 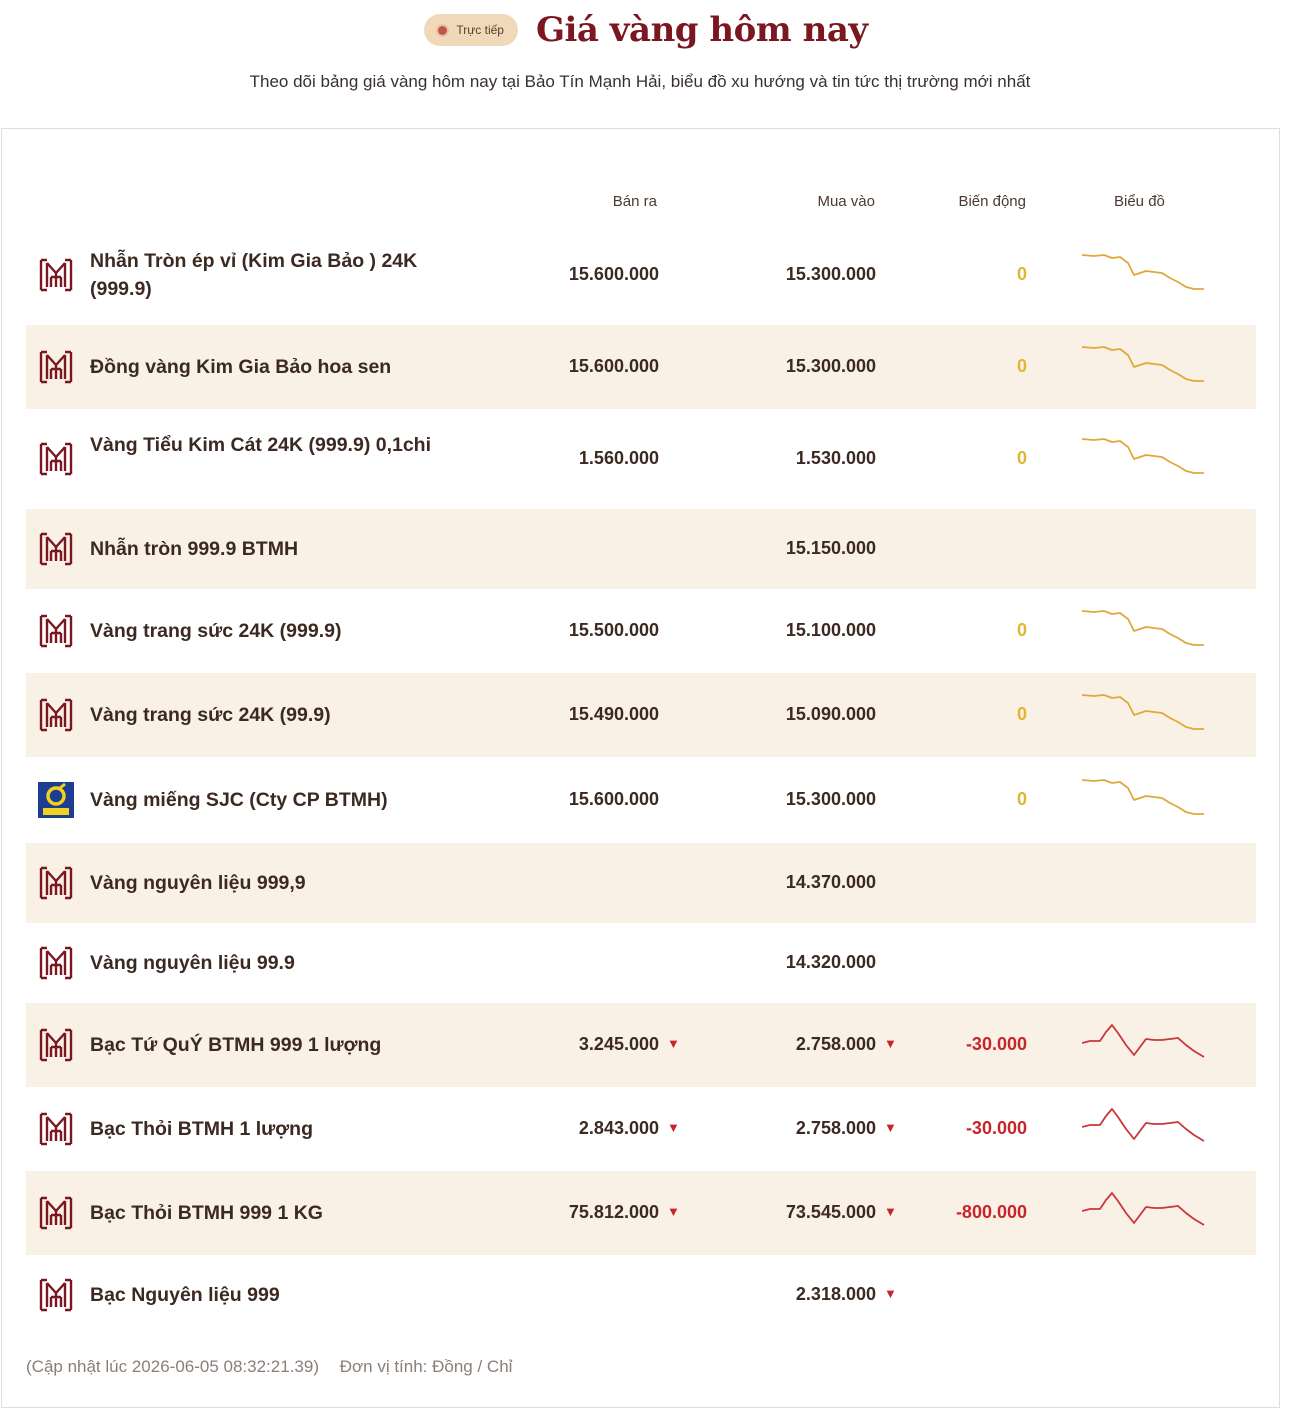 I want to click on sell-price: 75.812.000, so click(x=613, y=1212).